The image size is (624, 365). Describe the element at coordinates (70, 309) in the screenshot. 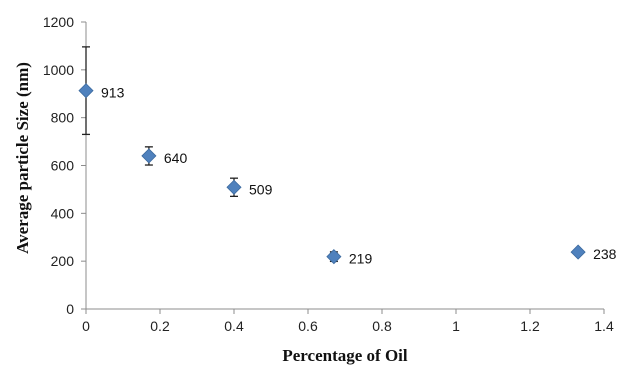

I see `y-tick-label: 0` at that location.